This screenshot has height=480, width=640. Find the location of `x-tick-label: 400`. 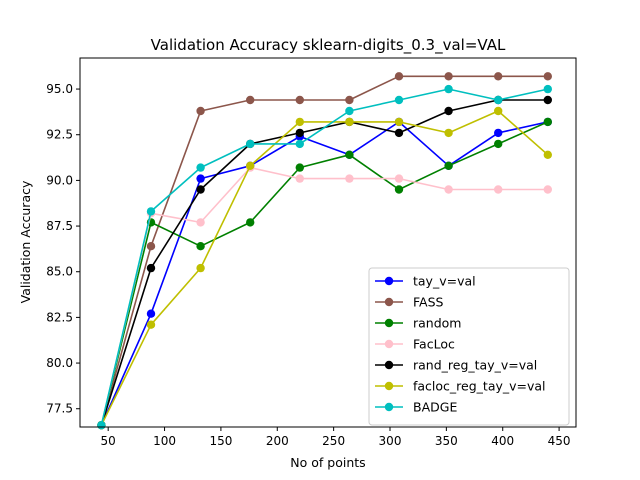

x-tick-label: 400 is located at coordinates (502, 441).